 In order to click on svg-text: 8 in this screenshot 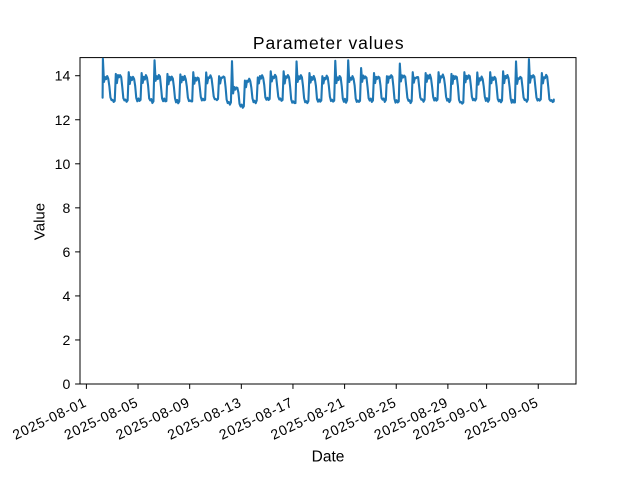, I will do `click(66, 208)`.